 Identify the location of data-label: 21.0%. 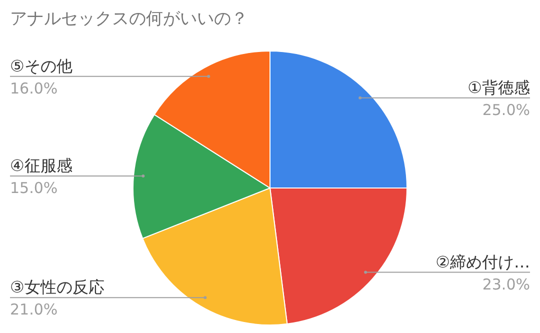
(34, 309).